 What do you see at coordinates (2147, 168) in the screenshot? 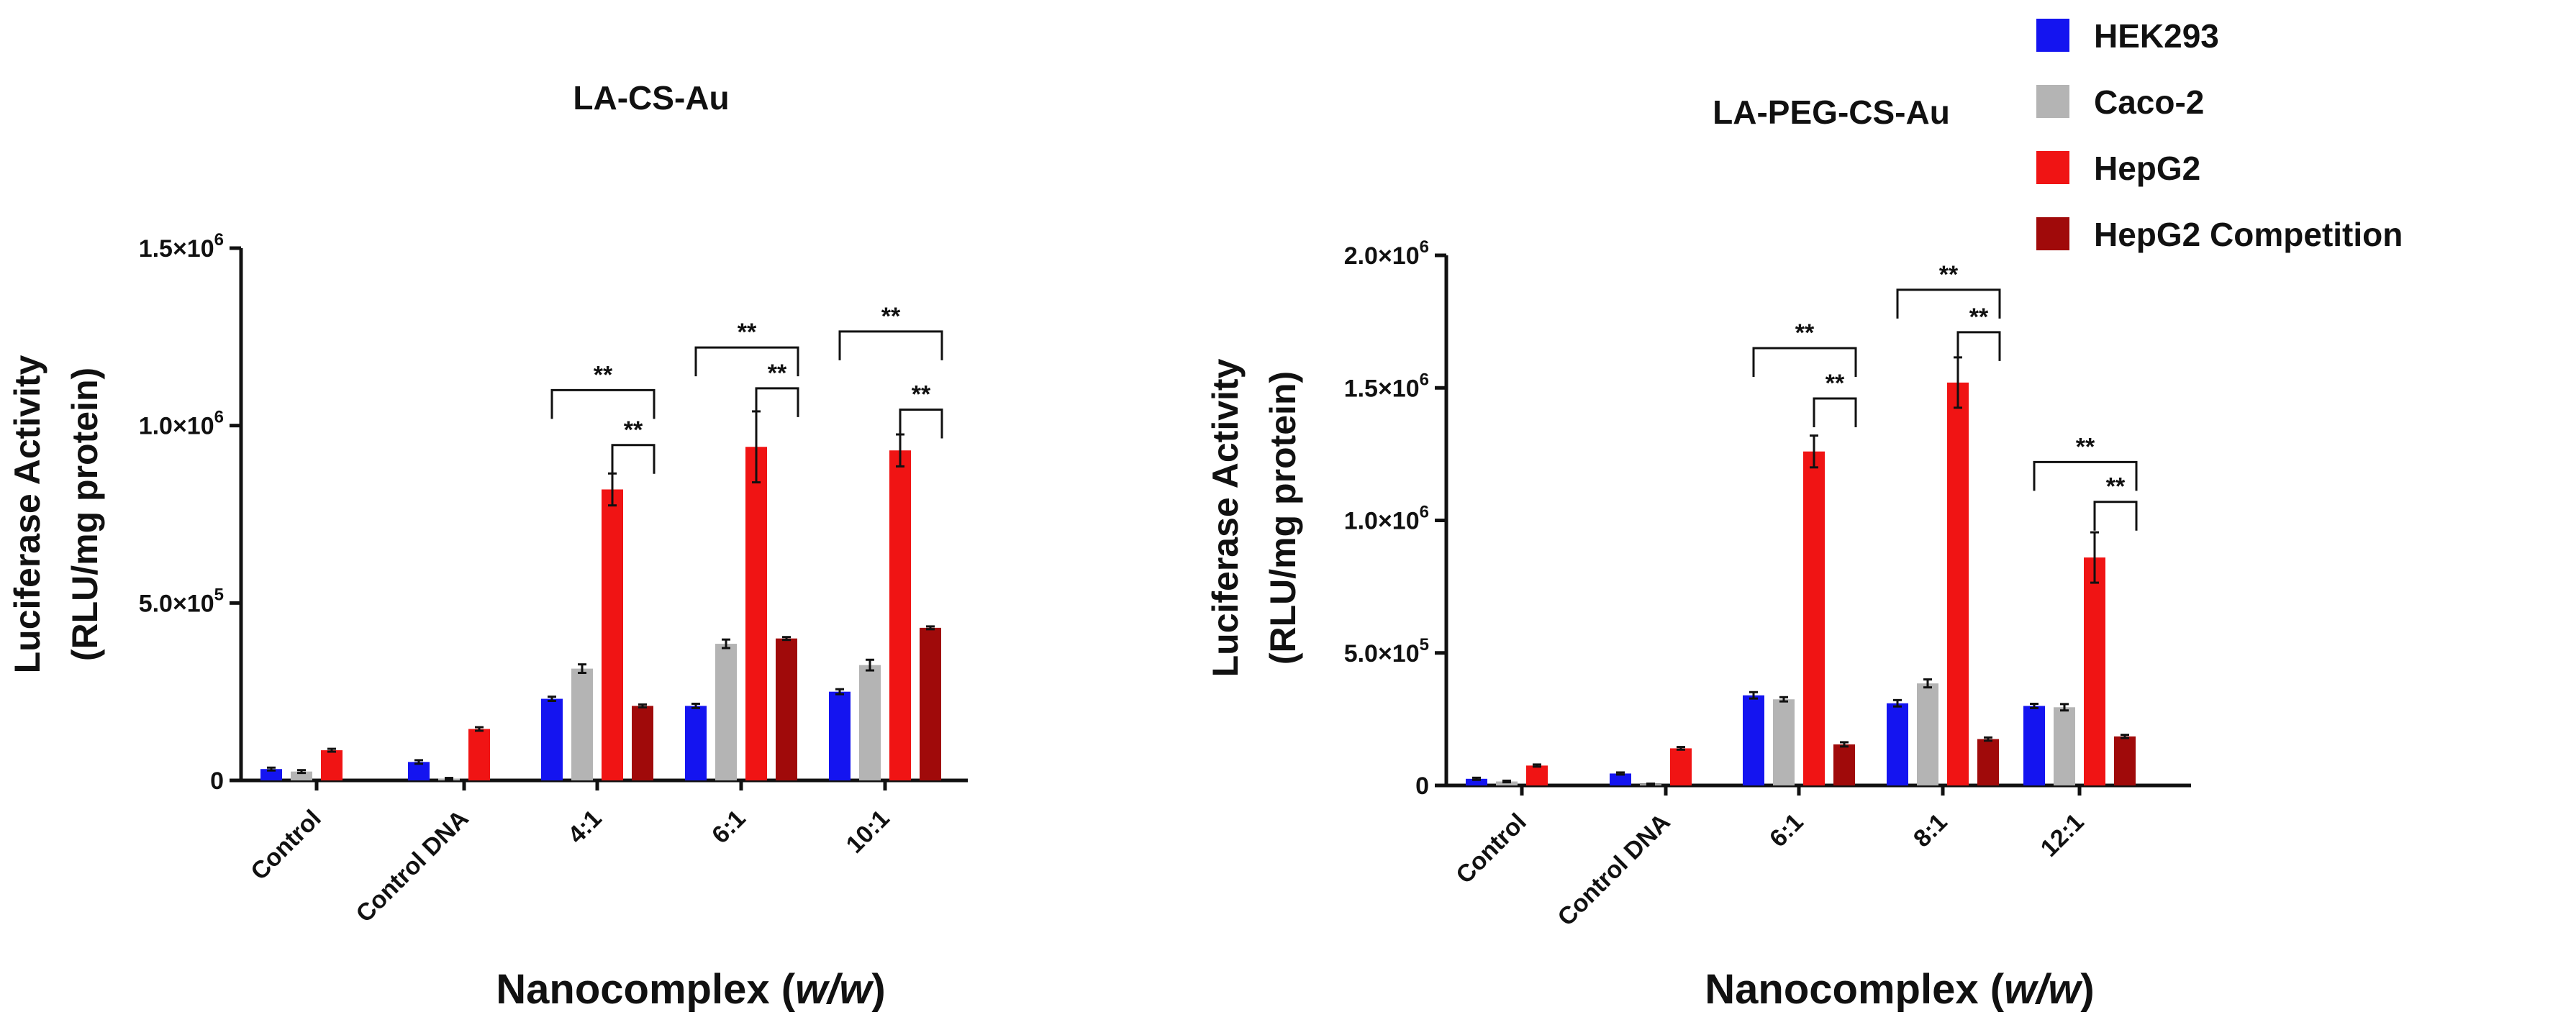
I see `legend-label: HepG2` at bounding box center [2147, 168].